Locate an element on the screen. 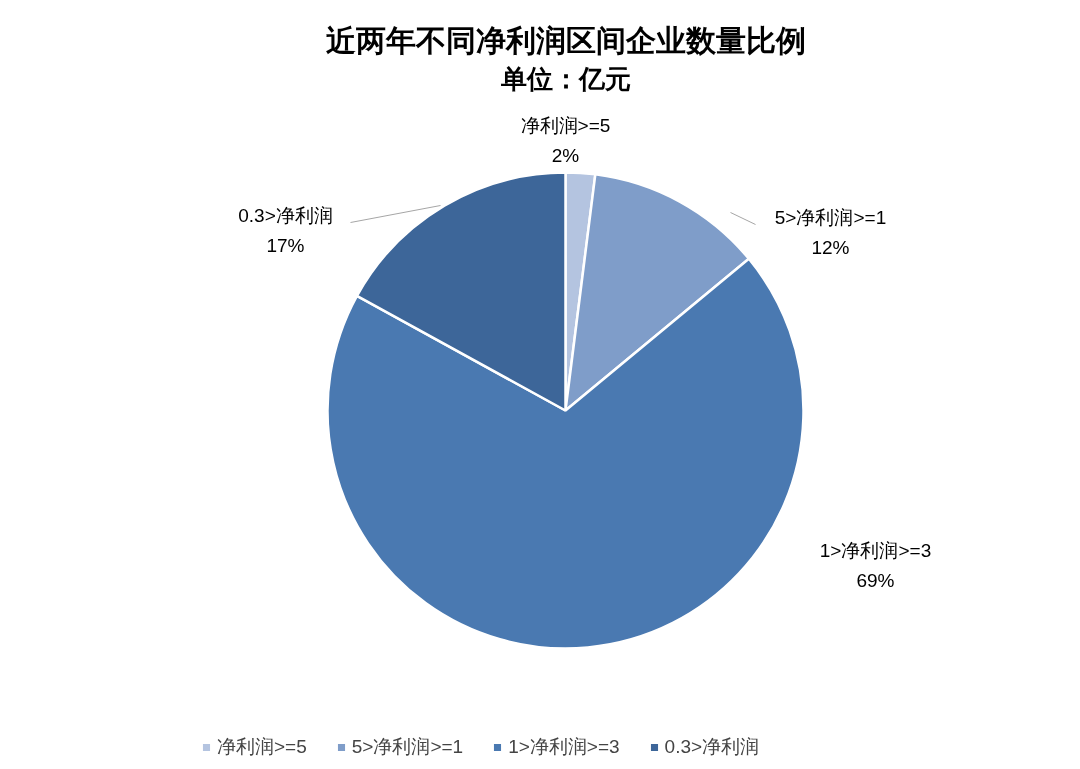  data-label: 12% is located at coordinates (830, 247).